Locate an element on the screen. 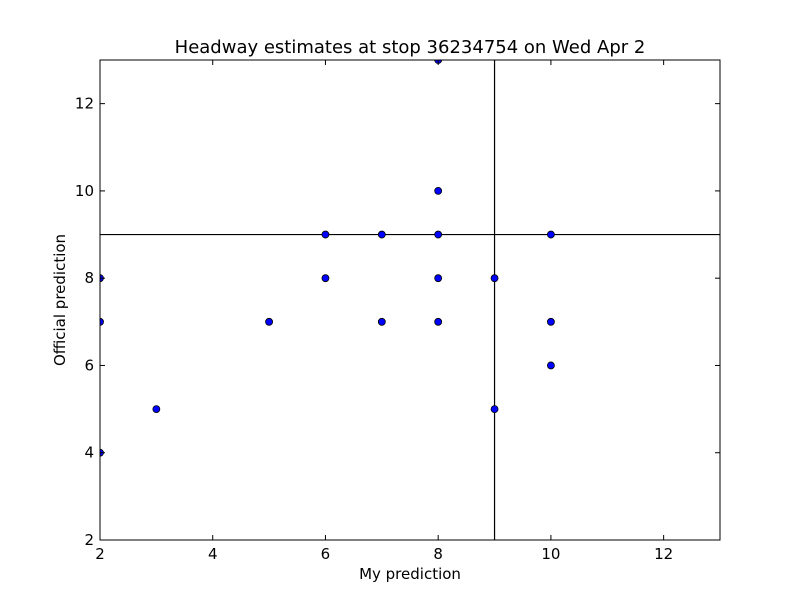 The image size is (800, 600). y-tick-label: 8 is located at coordinates (89, 278).